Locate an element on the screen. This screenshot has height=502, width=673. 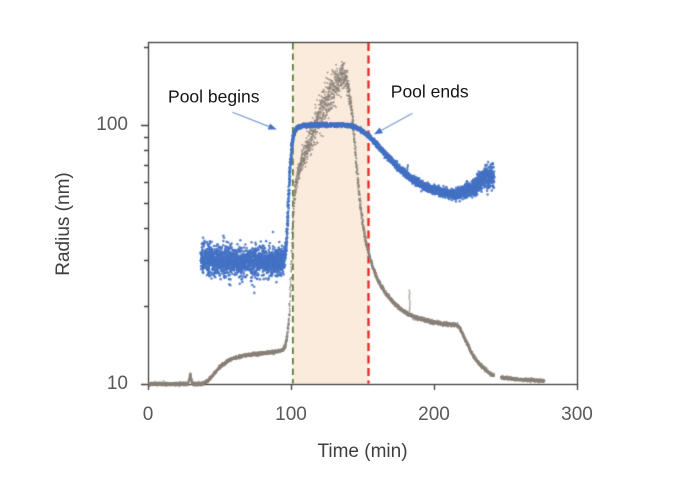
x-axis-title: Time (min) is located at coordinates (362, 451).